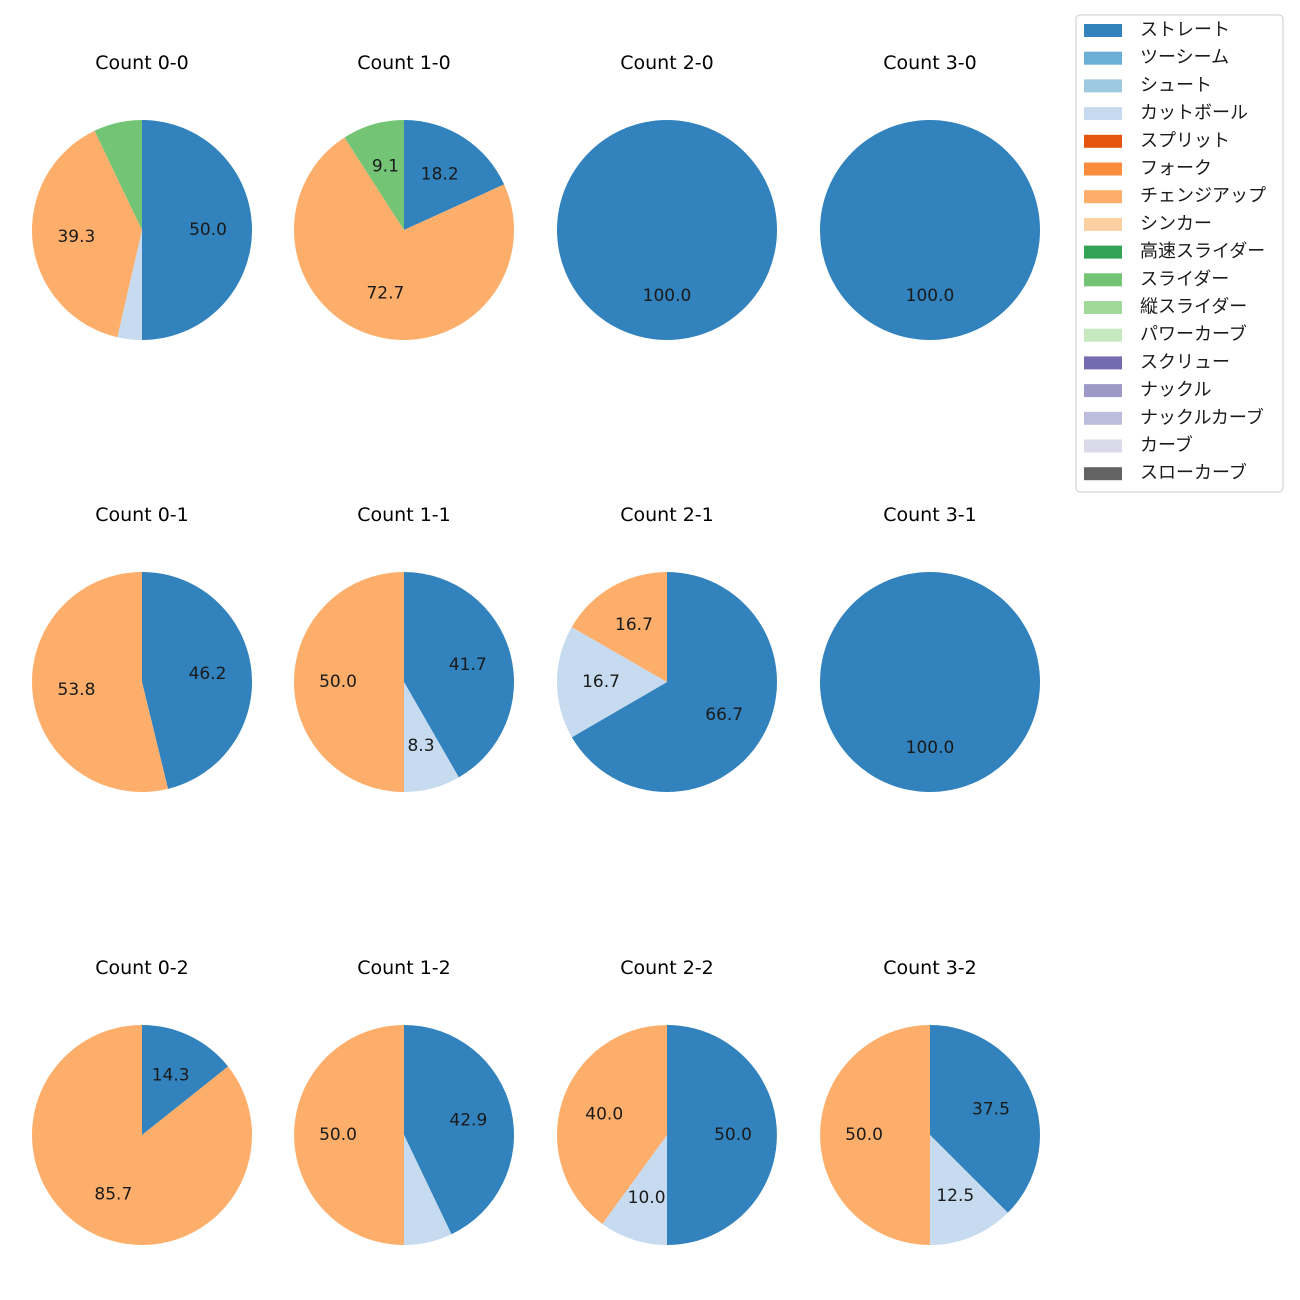 The height and width of the screenshot is (1300, 1300). What do you see at coordinates (385, 293) in the screenshot?
I see `slice-label: 72.7` at bounding box center [385, 293].